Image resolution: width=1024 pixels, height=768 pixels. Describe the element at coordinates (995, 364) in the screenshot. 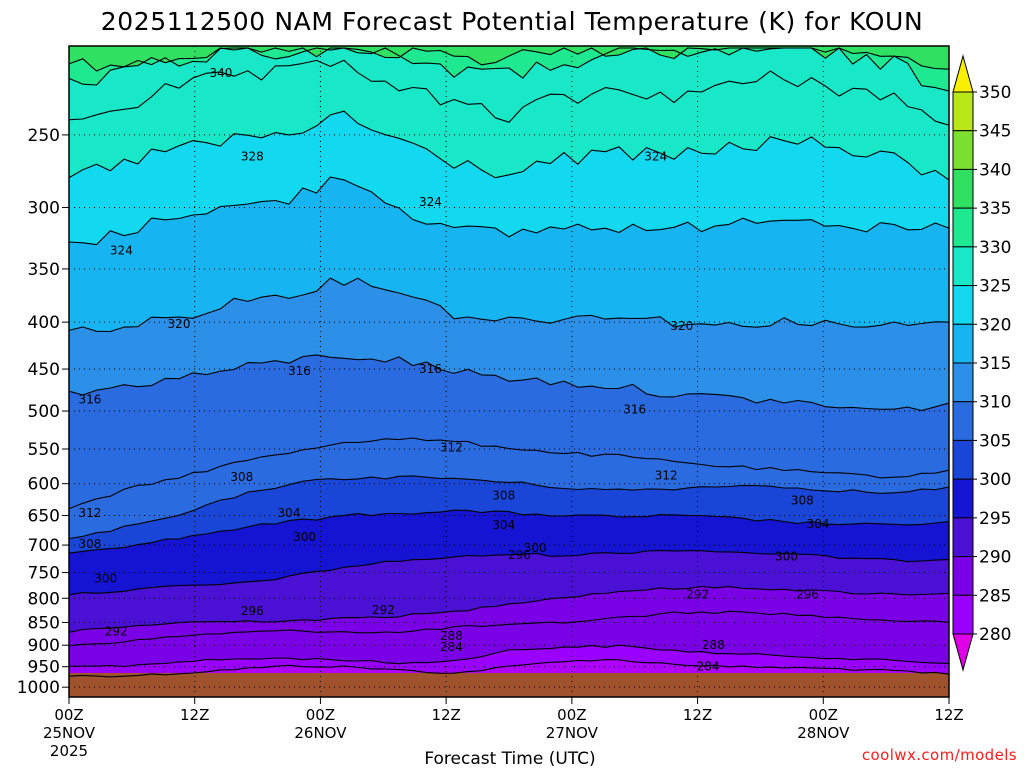

I see `colorbar-label: 315` at that location.